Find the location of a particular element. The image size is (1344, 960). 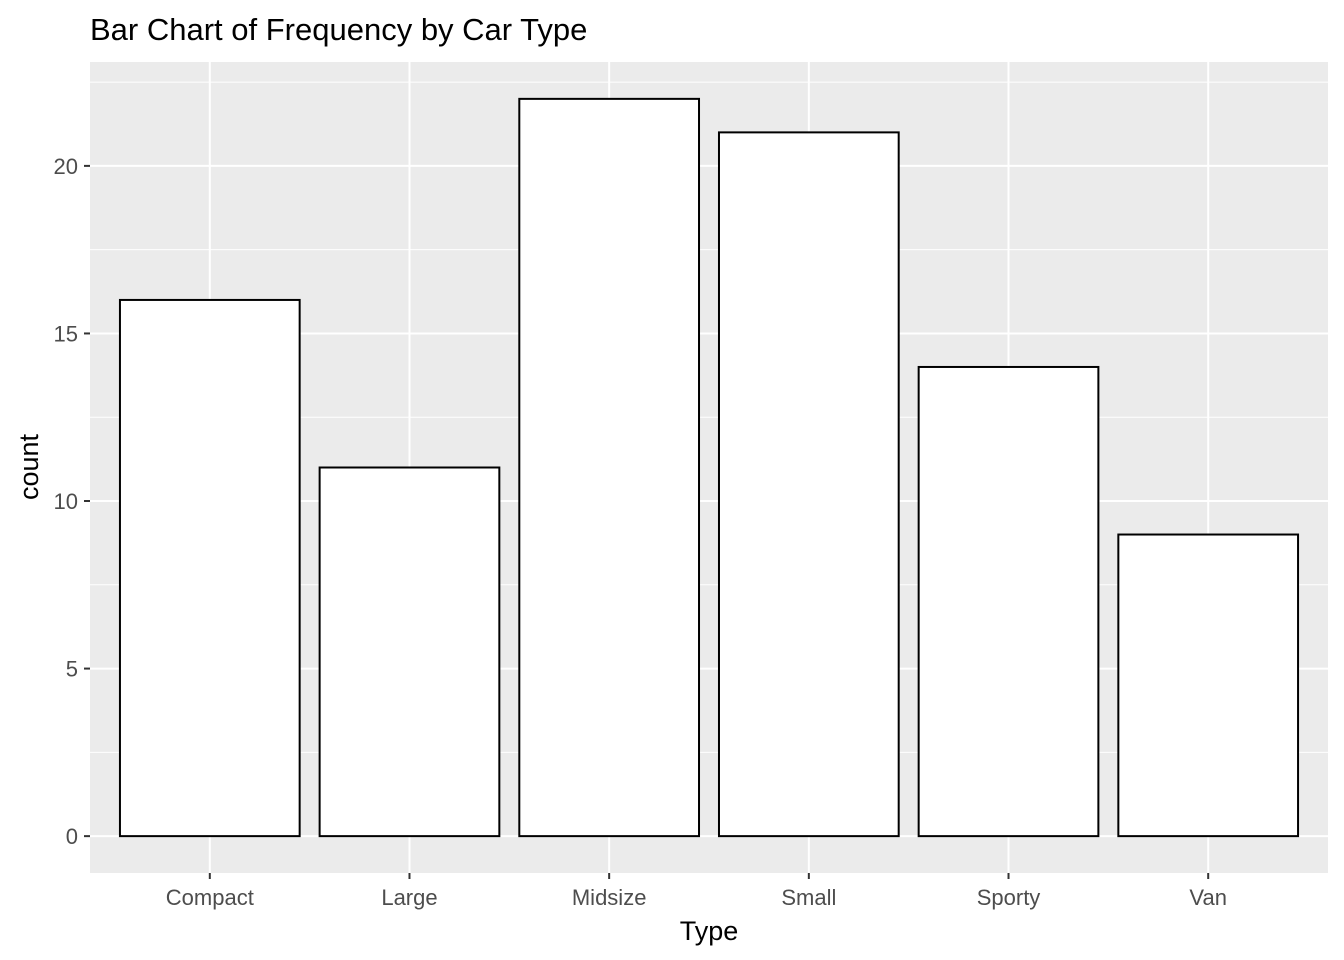

x-tick-label: Large is located at coordinates (409, 897).